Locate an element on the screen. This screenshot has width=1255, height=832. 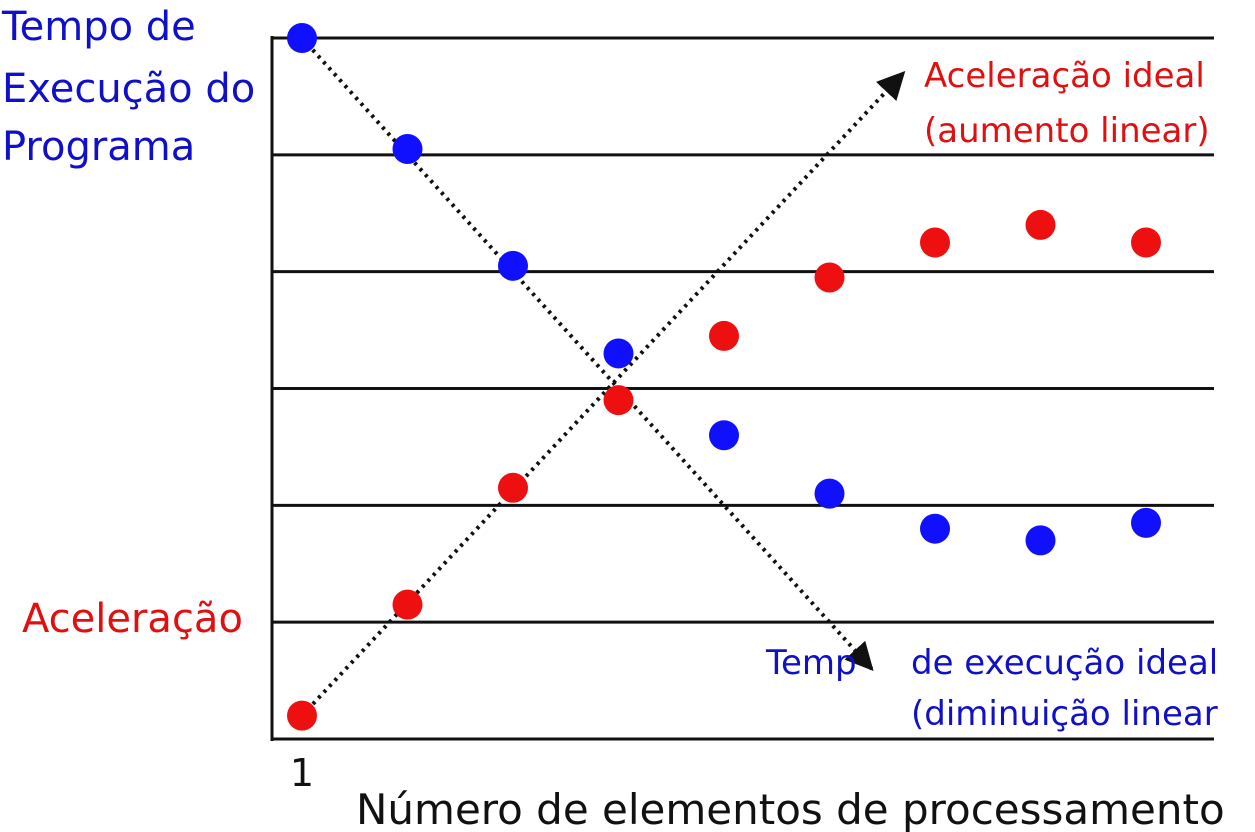
red-series-label: Aceleração is located at coordinates (132, 619).